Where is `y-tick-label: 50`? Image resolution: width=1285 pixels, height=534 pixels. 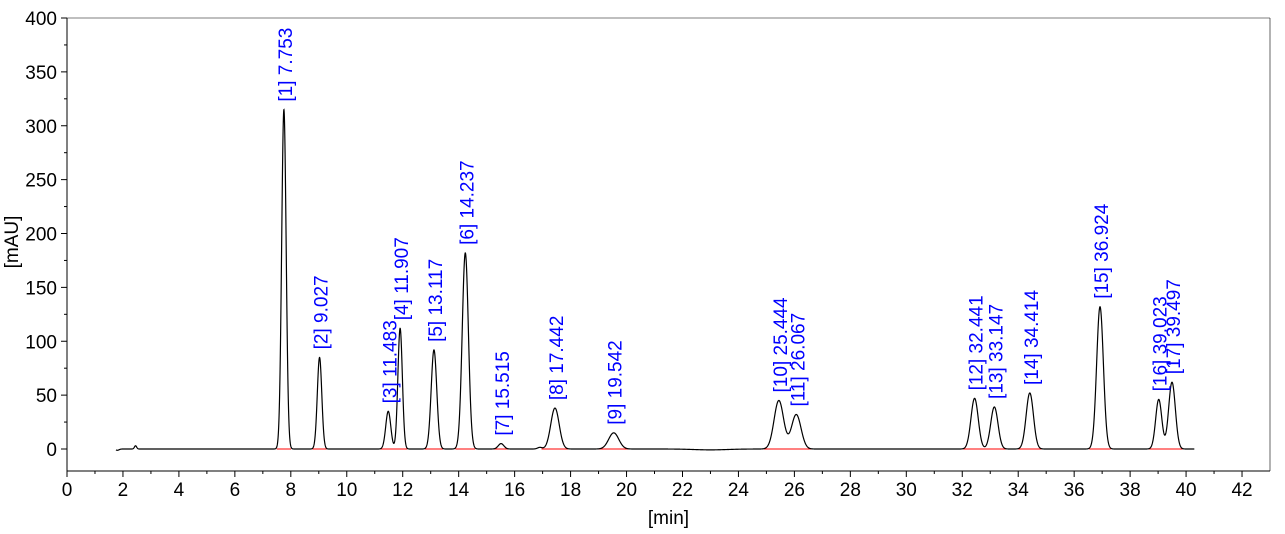 y-tick-label: 50 is located at coordinates (46, 396).